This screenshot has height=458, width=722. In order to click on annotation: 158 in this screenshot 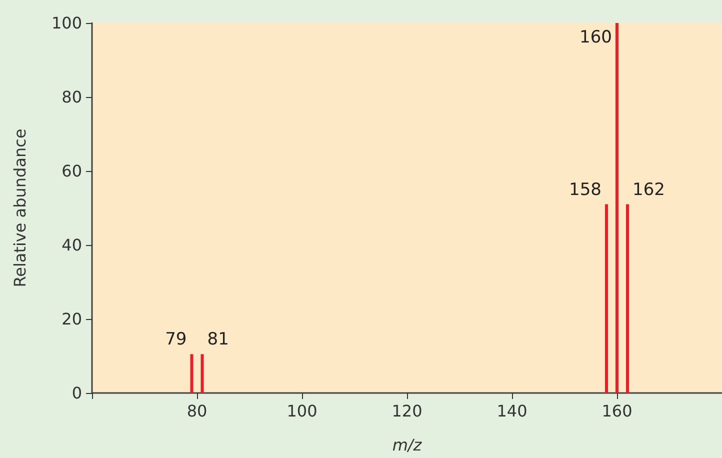, I will do `click(585, 190)`.